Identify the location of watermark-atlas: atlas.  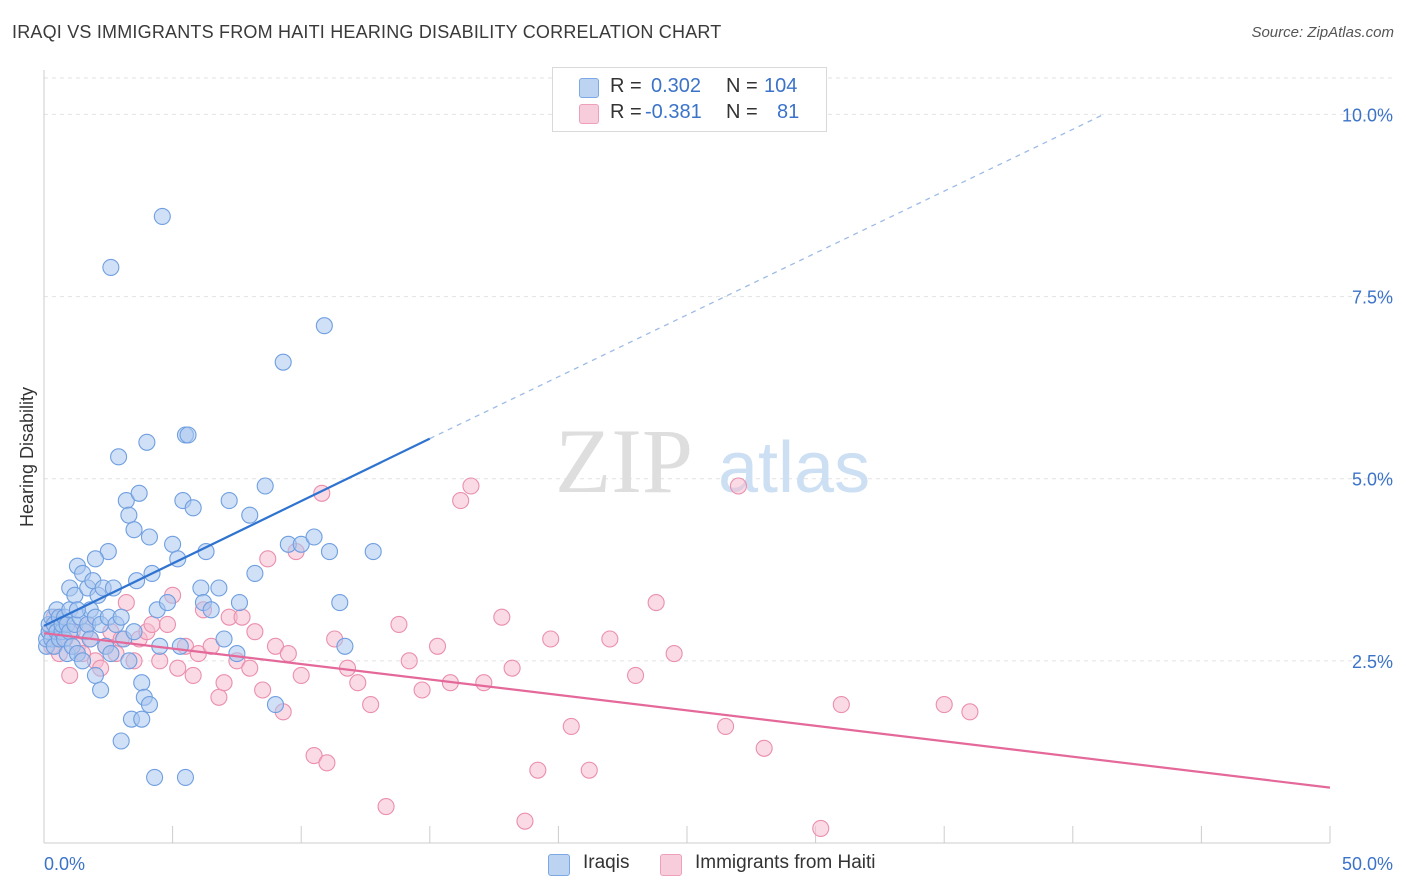
(794, 468).